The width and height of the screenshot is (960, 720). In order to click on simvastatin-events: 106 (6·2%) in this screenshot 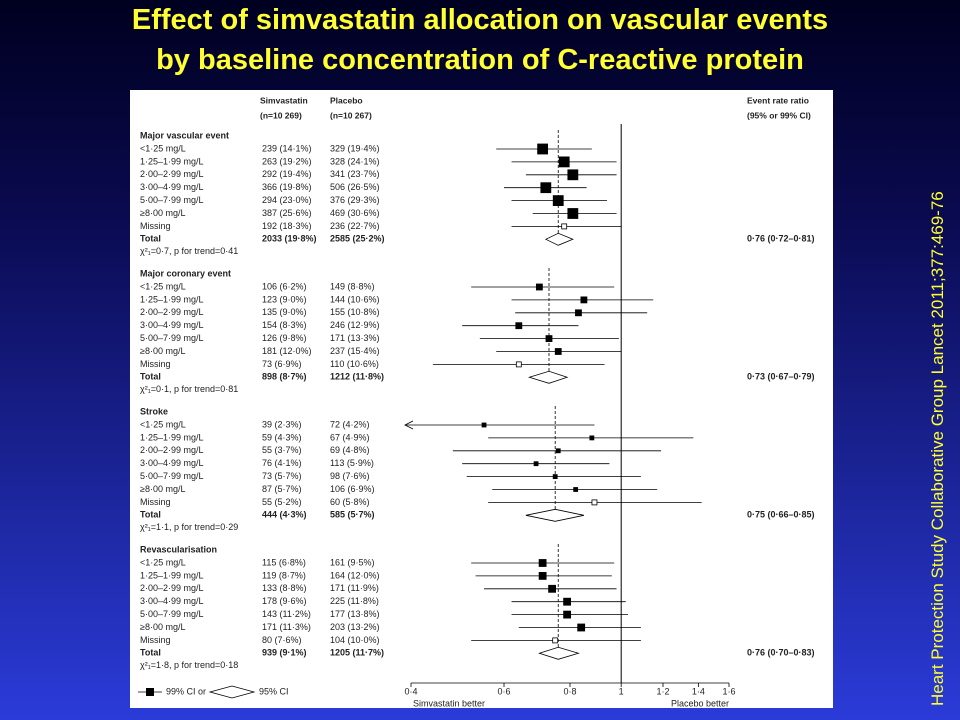, I will do `click(284, 286)`.